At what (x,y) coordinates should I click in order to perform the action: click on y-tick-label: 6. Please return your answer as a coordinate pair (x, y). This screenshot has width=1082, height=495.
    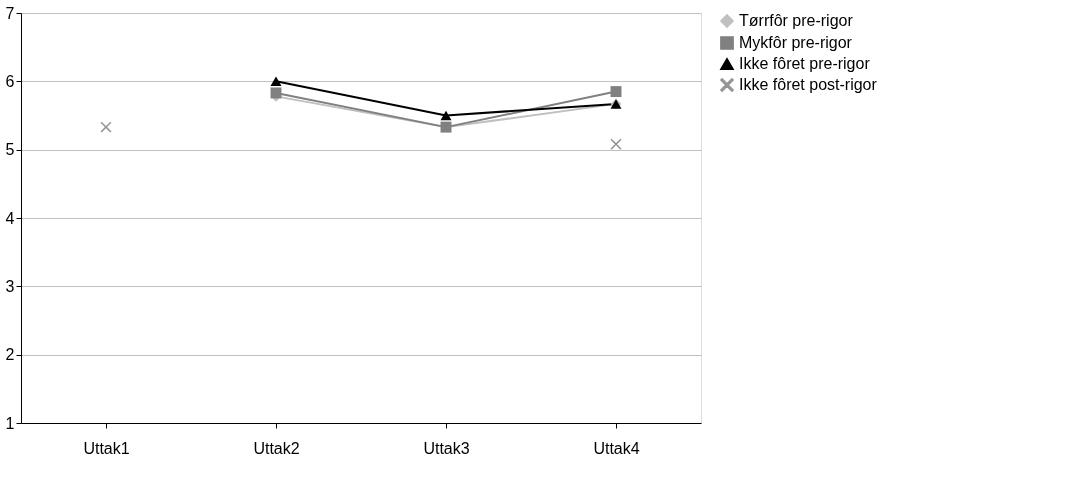
    Looking at the image, I should click on (10, 81).